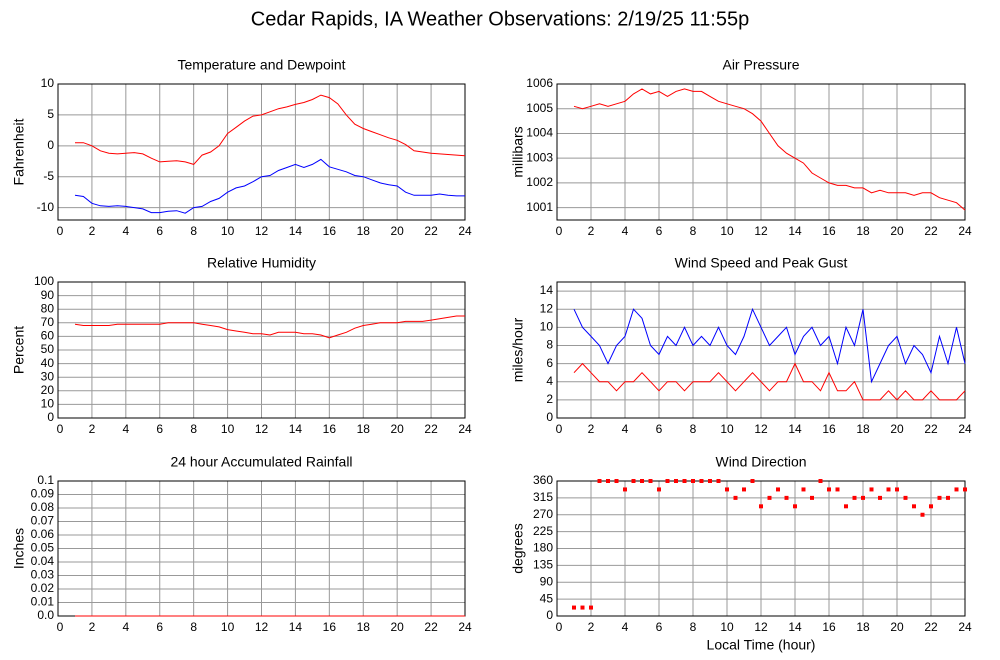 Image resolution: width=1000 pixels, height=660 pixels. What do you see at coordinates (261, 65) in the screenshot?
I see `chart-title: Temperature and Dewpoint` at bounding box center [261, 65].